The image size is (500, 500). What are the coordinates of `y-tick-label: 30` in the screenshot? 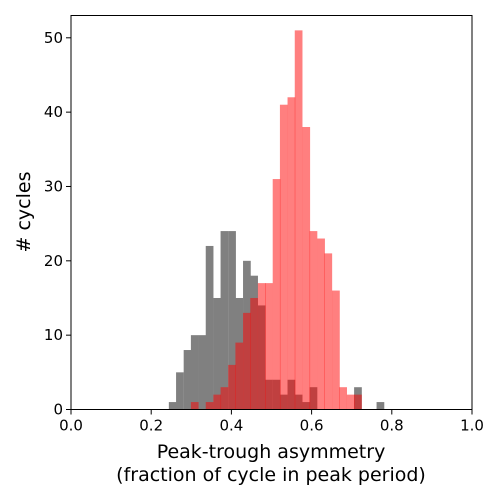 It's located at (53, 186).